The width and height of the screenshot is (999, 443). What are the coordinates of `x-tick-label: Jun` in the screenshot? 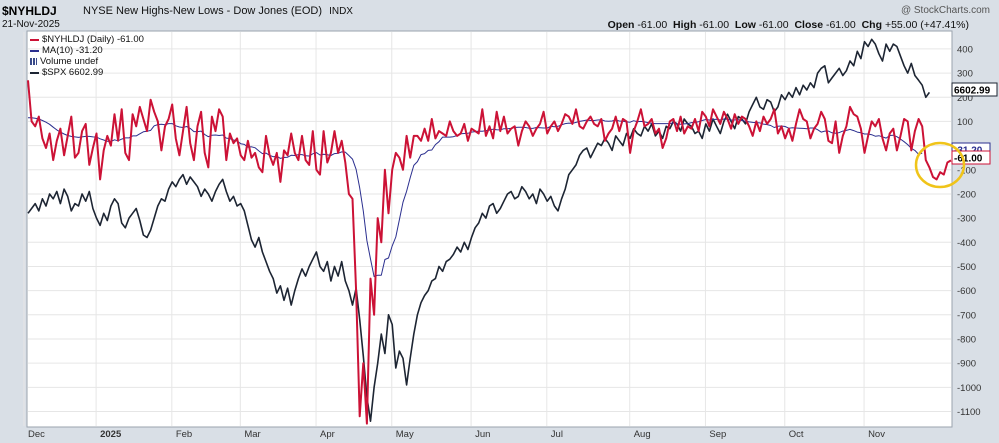 It's located at (482, 434).